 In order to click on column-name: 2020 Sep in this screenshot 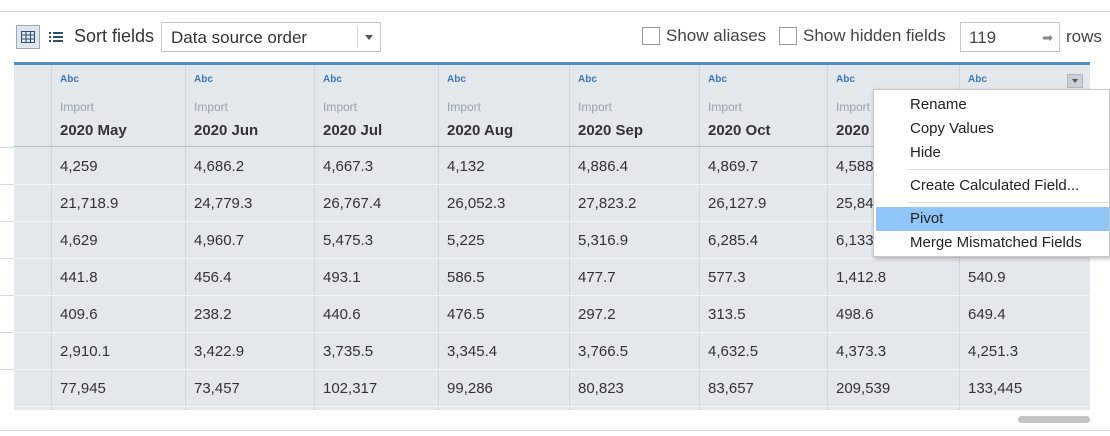, I will do `click(611, 130)`.